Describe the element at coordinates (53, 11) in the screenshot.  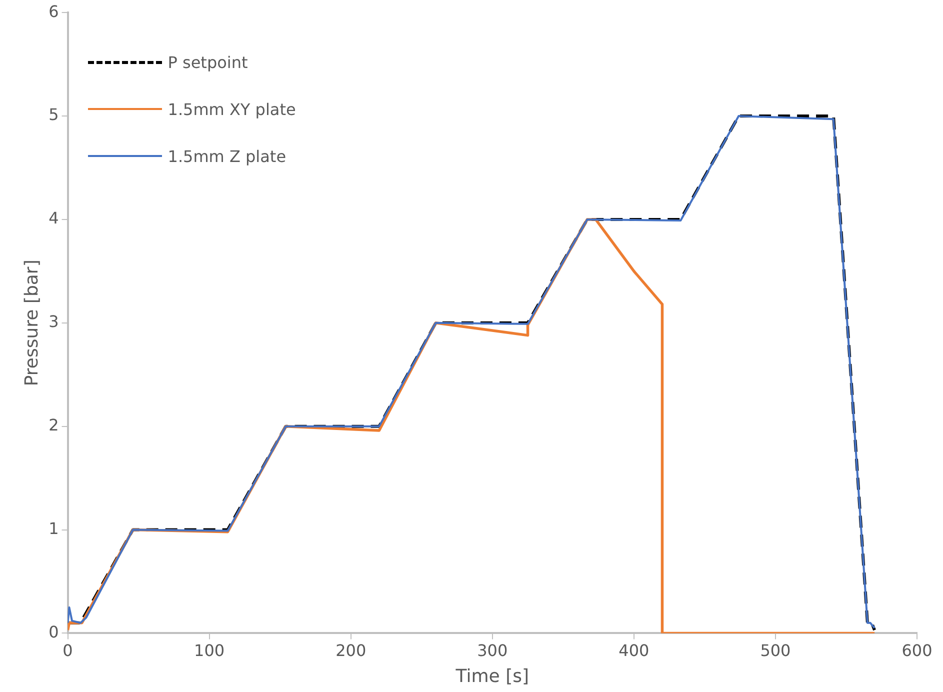
I see `y-tick-label: 6` at that location.